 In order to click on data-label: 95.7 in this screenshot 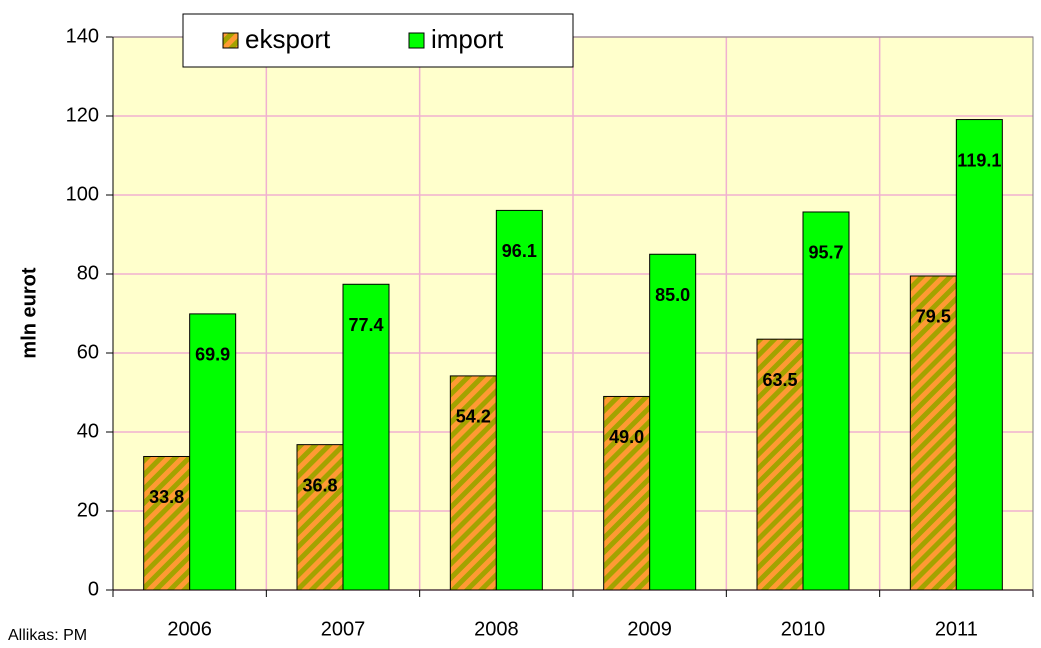, I will do `click(825, 253)`.